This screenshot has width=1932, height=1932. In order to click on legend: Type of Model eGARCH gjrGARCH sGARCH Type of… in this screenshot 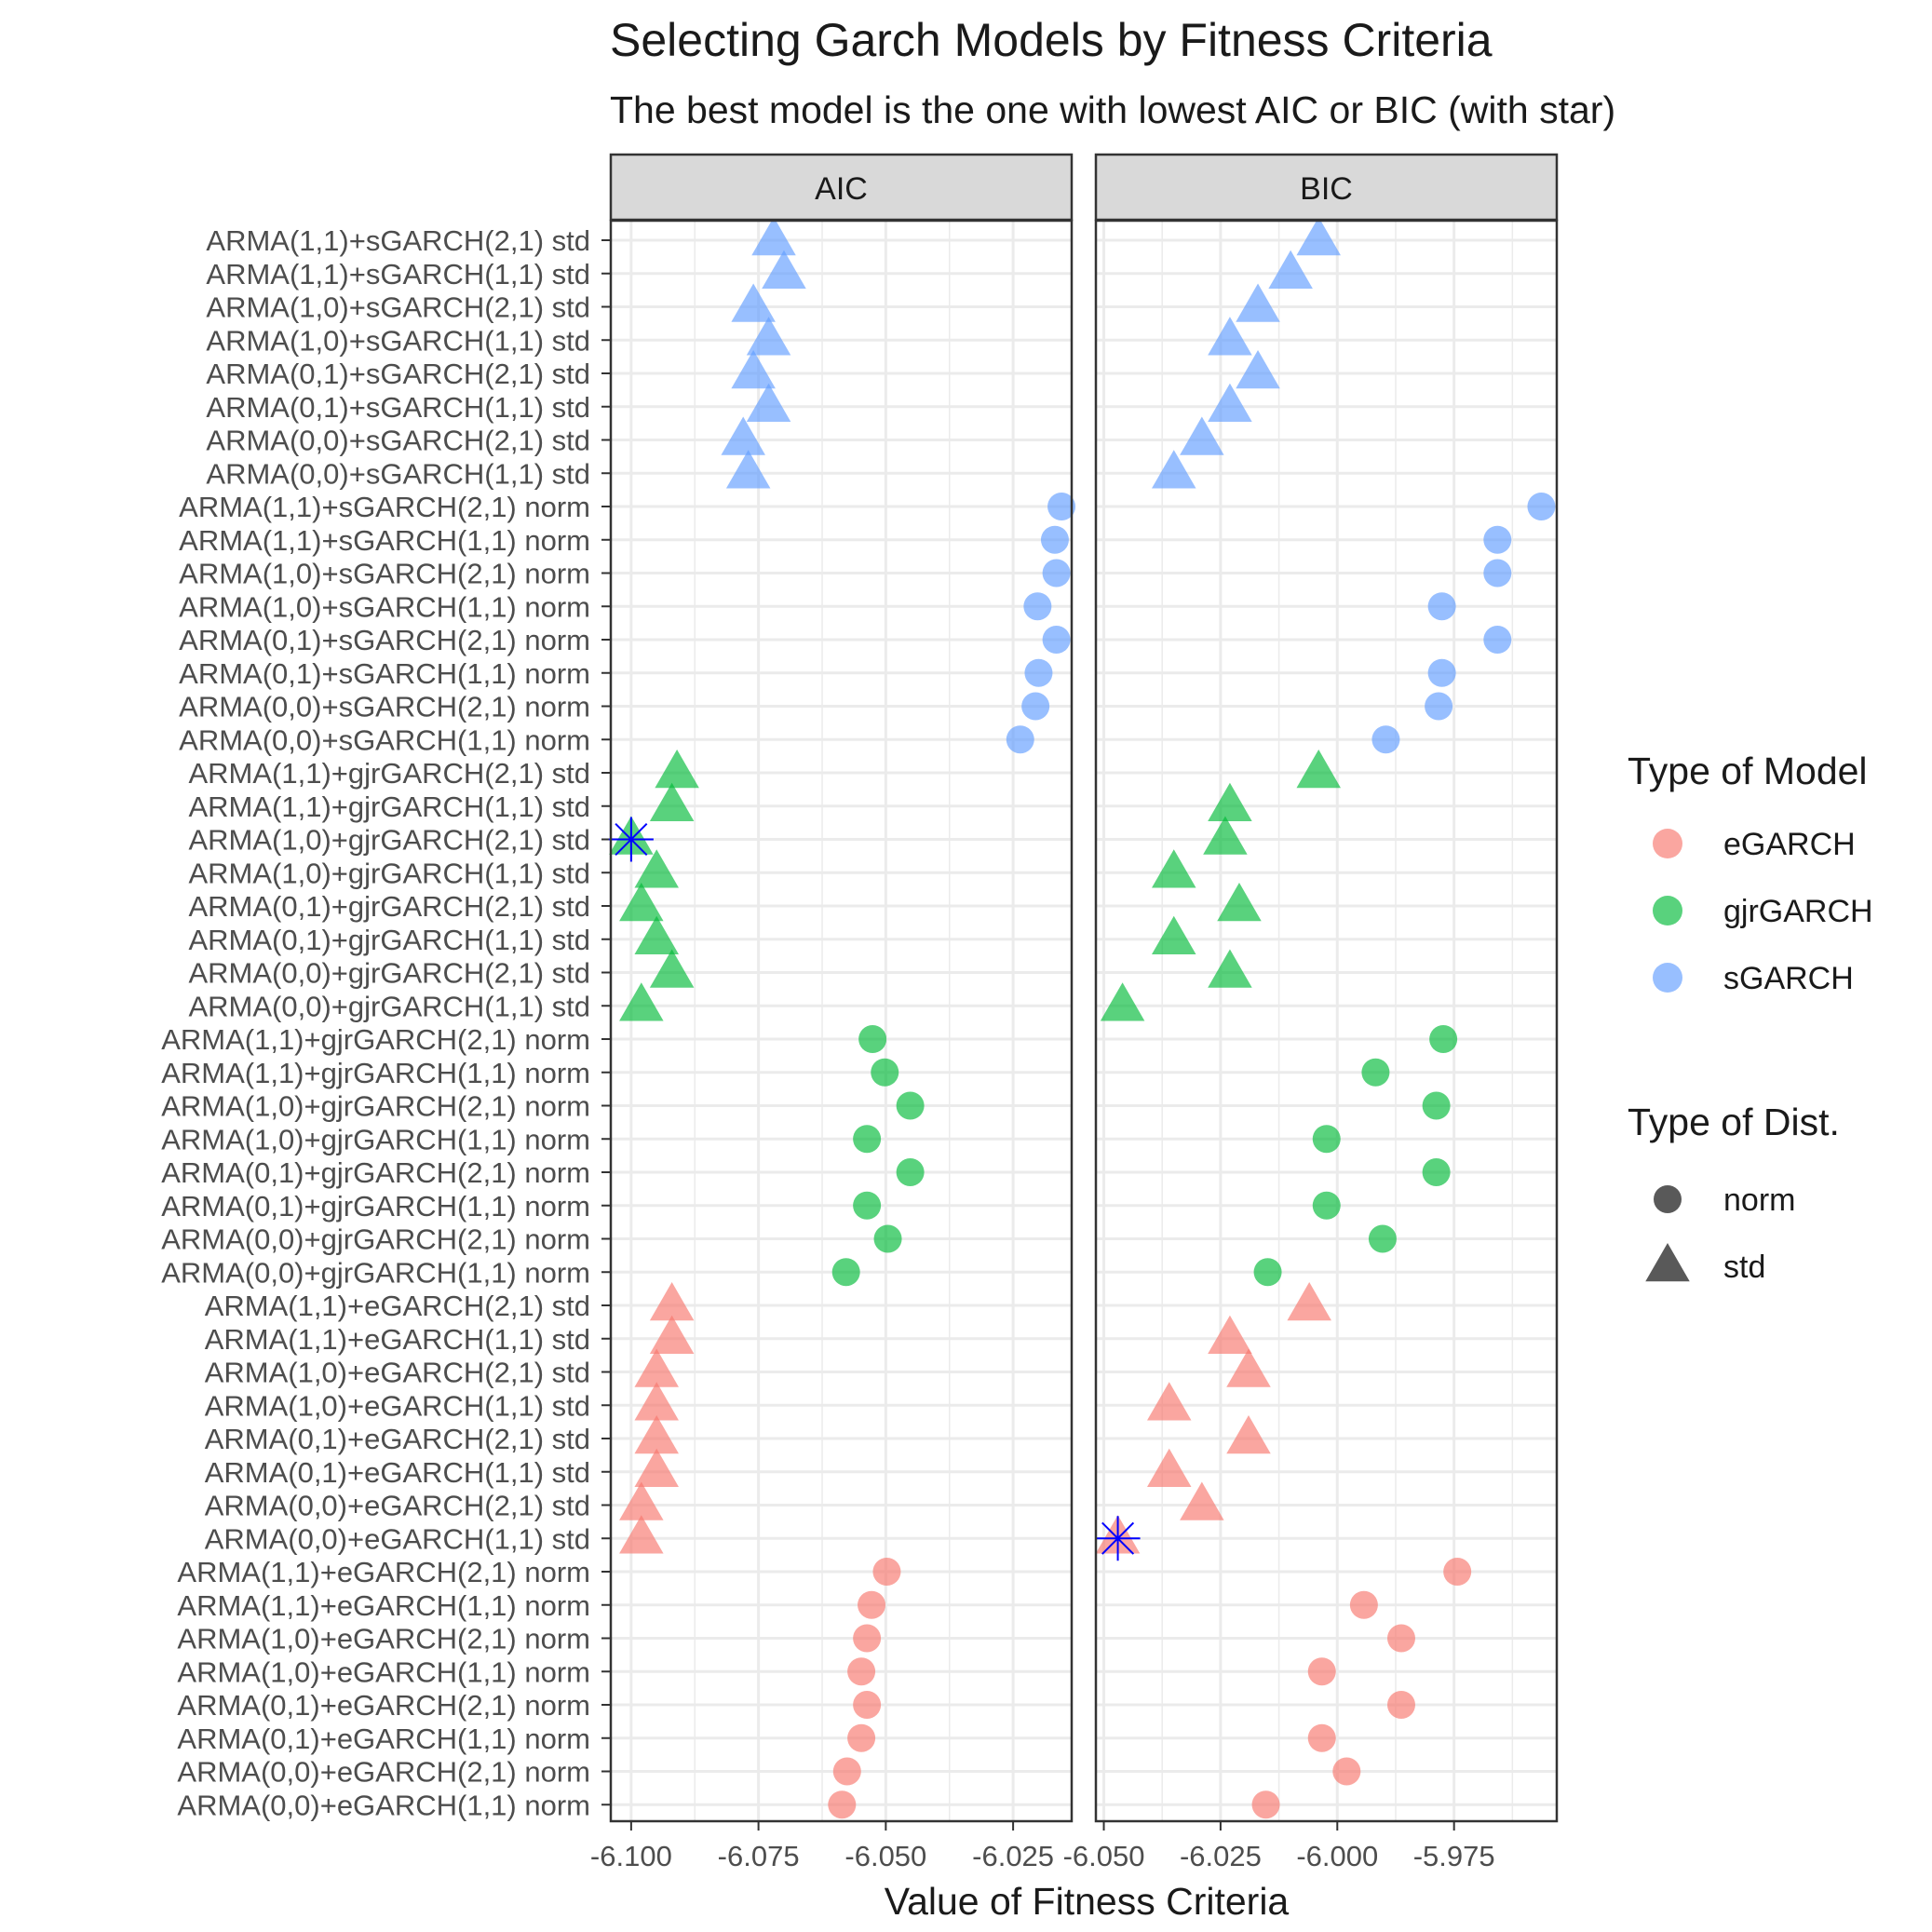, I will do `click(1750, 1017)`.